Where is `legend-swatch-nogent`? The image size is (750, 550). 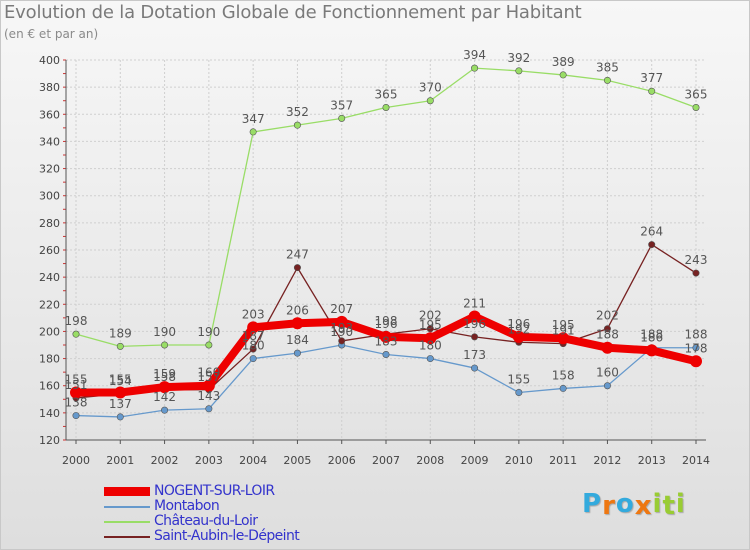 legend-swatch-nogent is located at coordinates (127, 491).